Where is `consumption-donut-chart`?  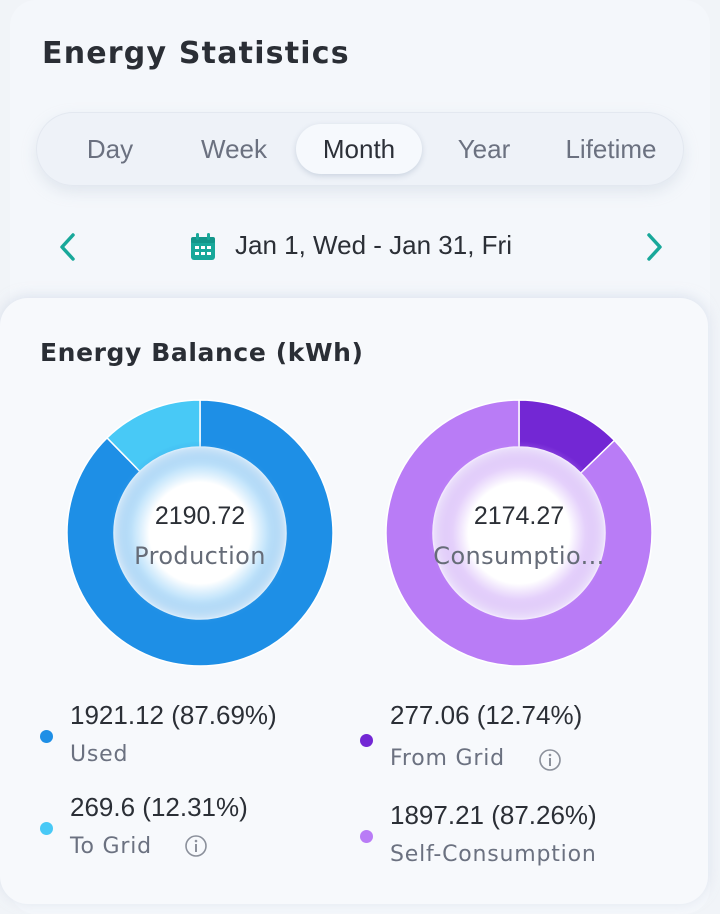 consumption-donut-chart is located at coordinates (519, 533).